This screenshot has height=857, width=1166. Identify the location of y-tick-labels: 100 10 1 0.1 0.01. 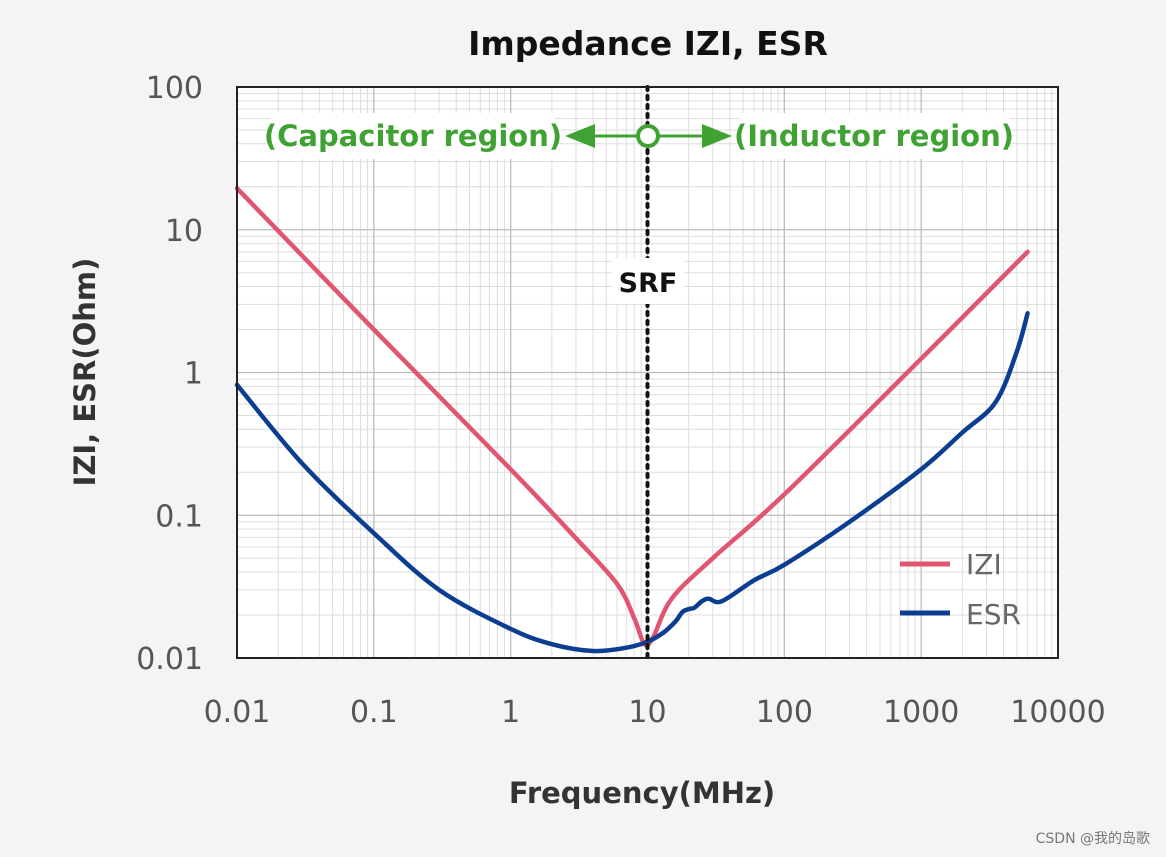
(169, 374).